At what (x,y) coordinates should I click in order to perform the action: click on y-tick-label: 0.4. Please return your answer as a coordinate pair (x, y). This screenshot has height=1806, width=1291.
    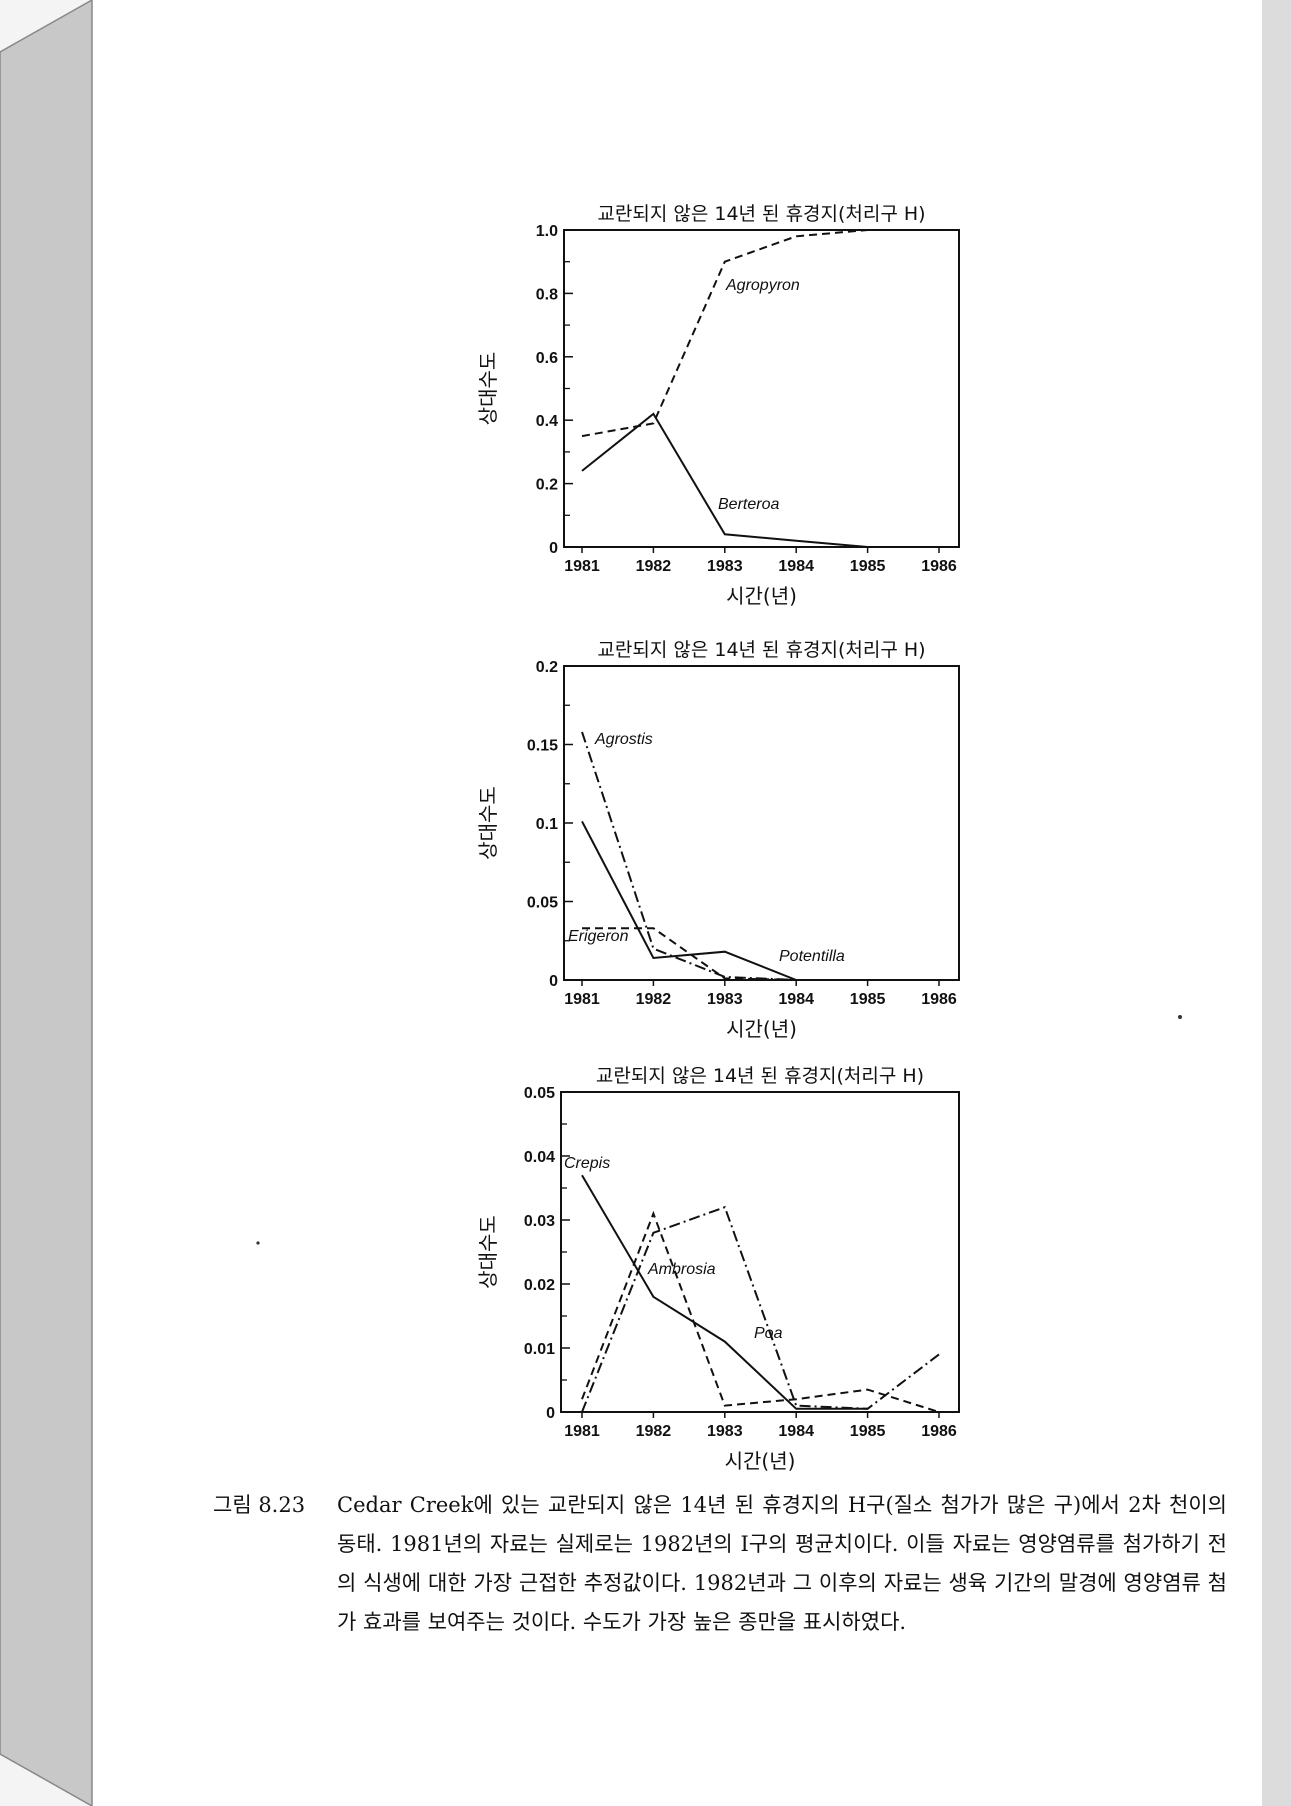
    Looking at the image, I should click on (547, 421).